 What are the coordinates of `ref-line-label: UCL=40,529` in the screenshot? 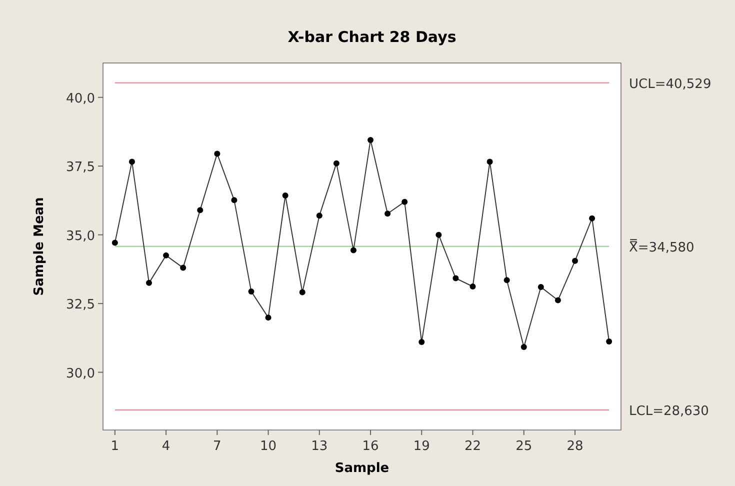 It's located at (670, 84).